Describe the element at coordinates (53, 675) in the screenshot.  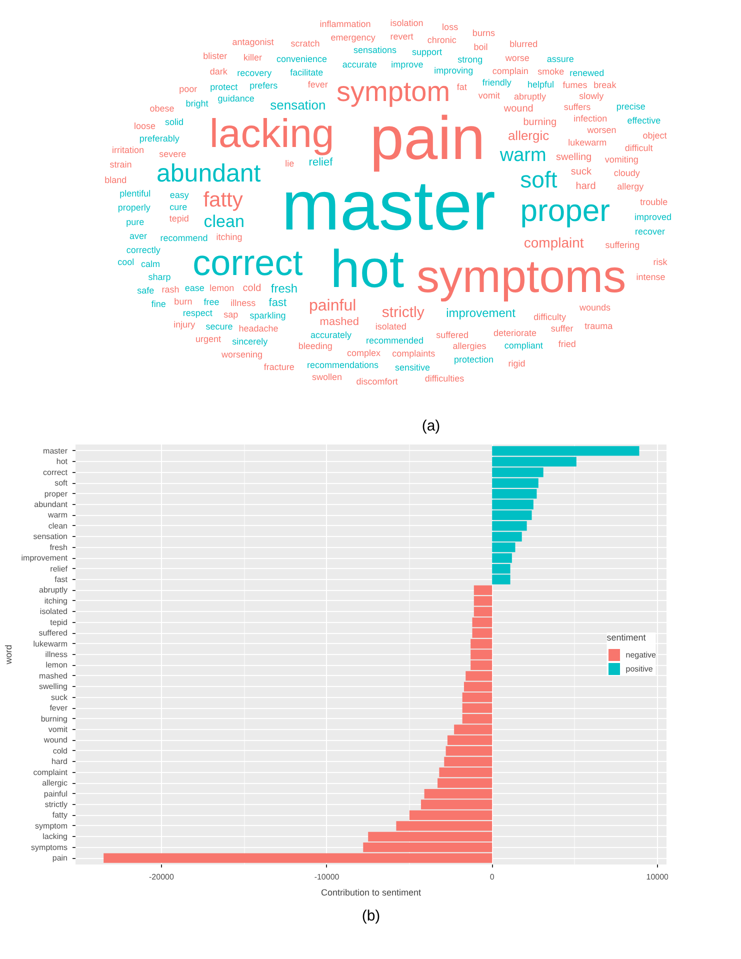
I see `y-tick-label: mashed` at that location.